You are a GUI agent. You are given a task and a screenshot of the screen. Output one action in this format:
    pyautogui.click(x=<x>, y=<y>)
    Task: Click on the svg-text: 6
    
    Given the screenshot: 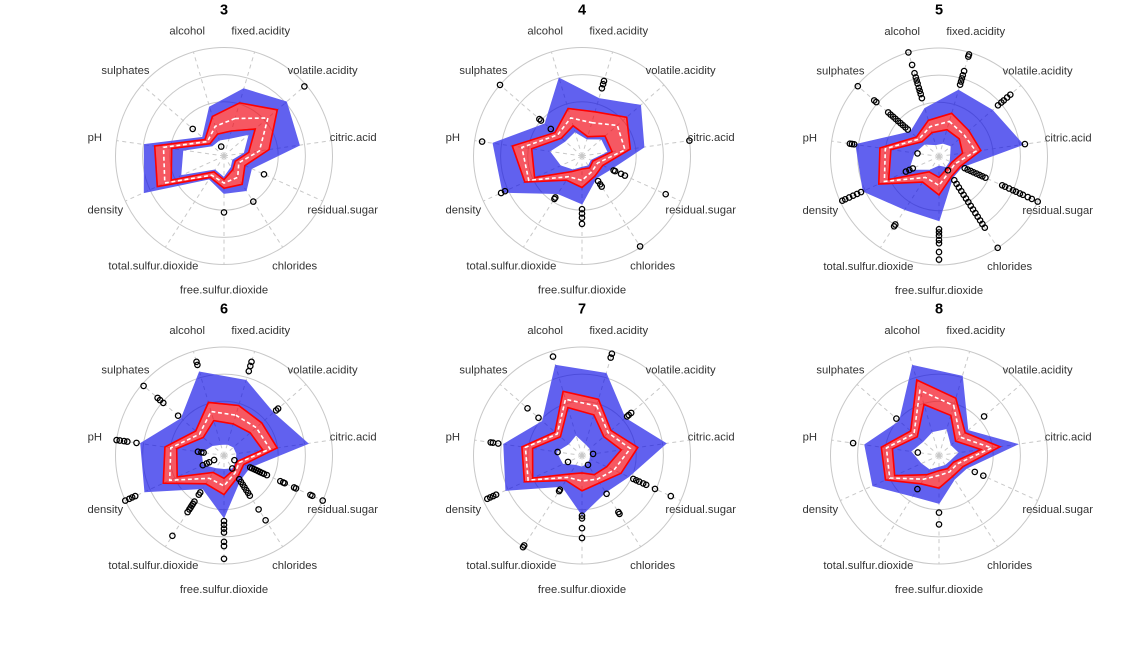 What is the action you would take?
    pyautogui.click(x=224, y=310)
    